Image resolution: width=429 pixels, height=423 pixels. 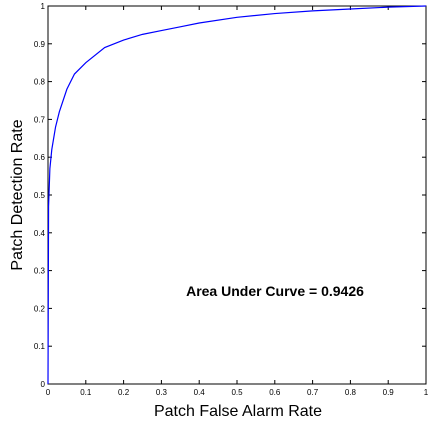 I want to click on auc-annotation: Area Under Curve = 0.9426, so click(x=275, y=291).